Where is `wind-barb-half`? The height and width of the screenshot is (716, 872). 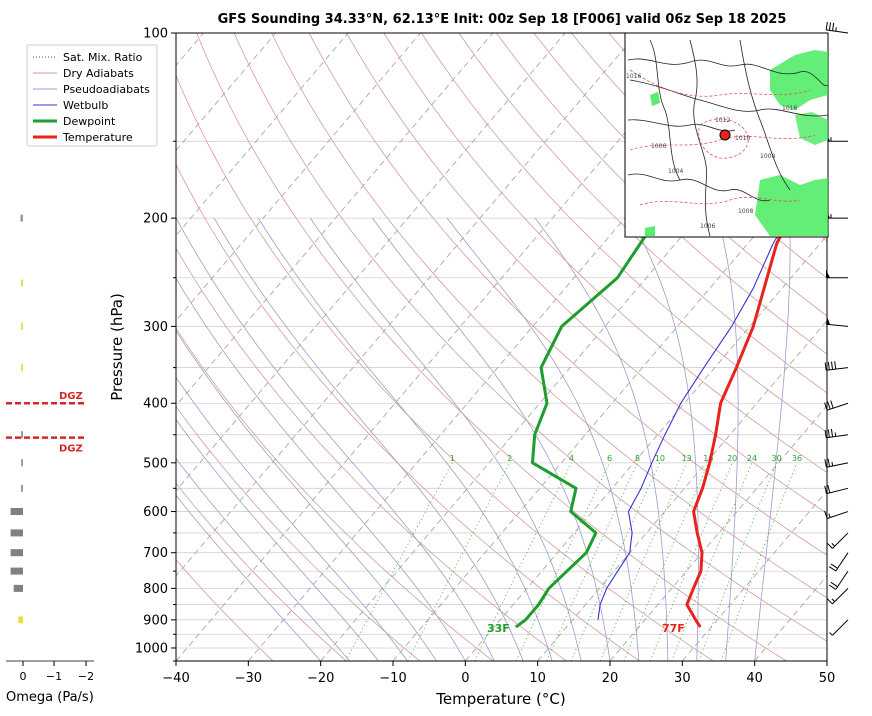
wind-barb-half is located at coordinates (836, 29).